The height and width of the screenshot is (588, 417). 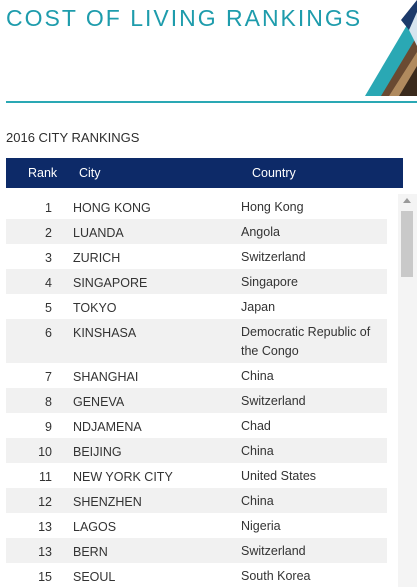 I want to click on cell-rank: 6, so click(x=48, y=333).